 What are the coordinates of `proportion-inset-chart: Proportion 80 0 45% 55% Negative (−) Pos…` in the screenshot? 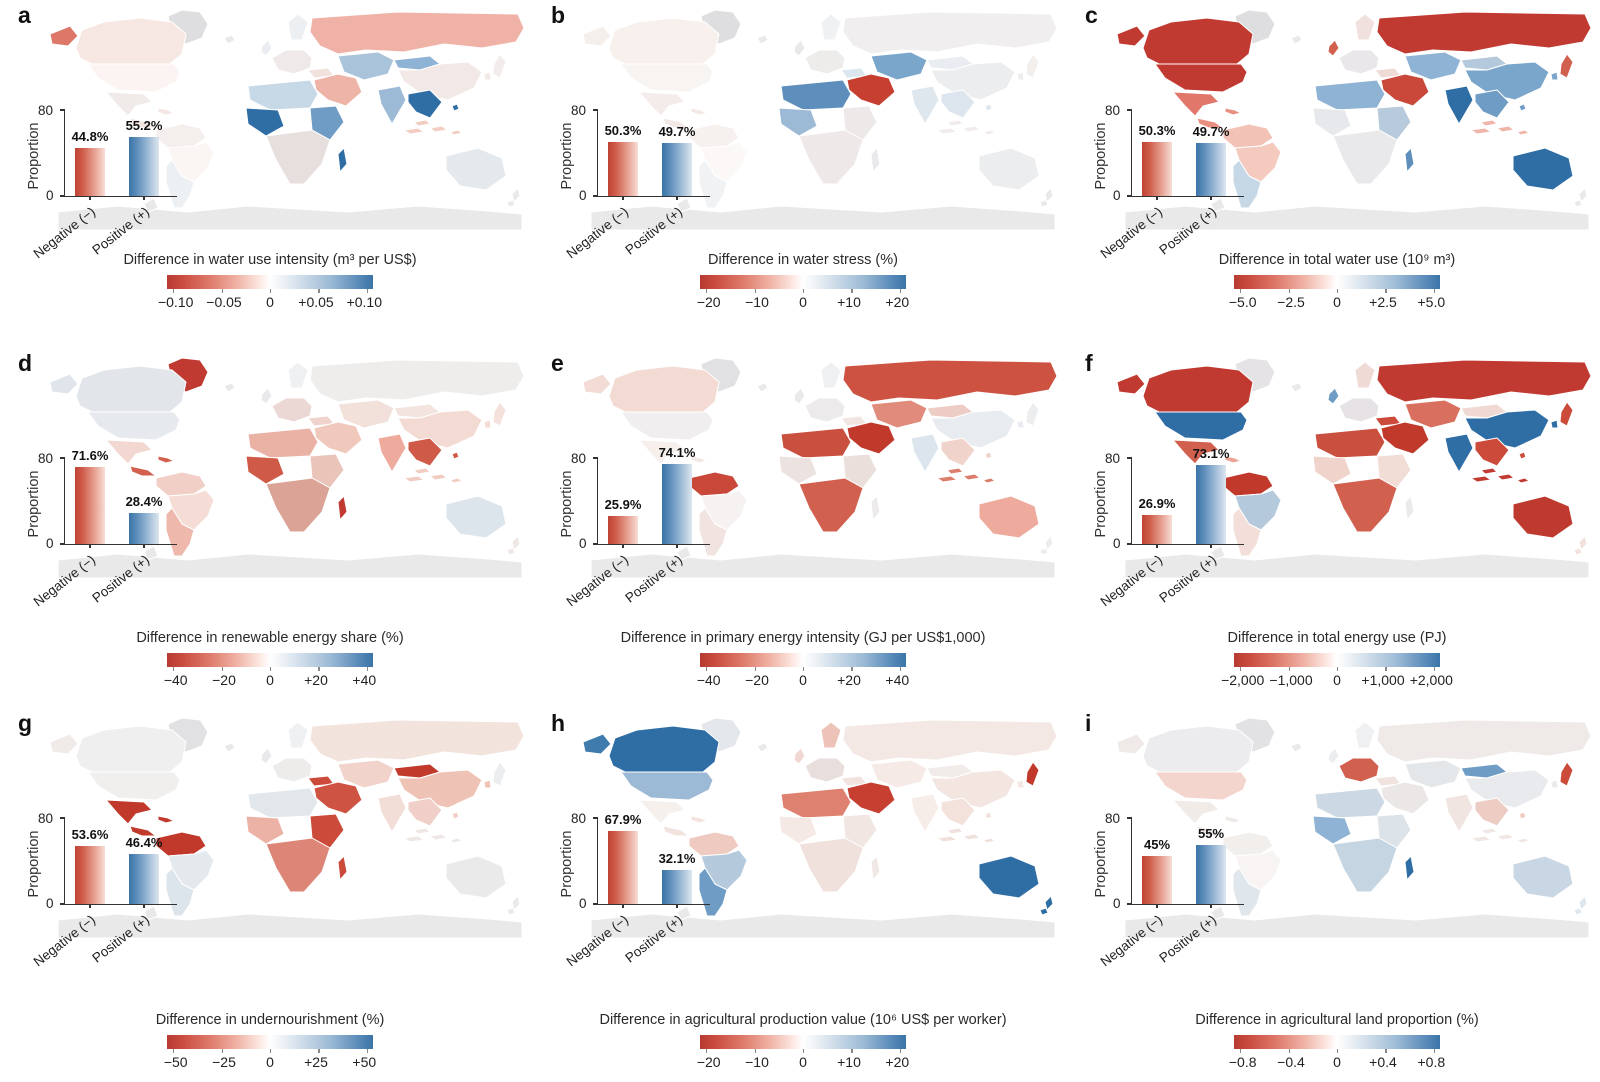 It's located at (1180, 886).